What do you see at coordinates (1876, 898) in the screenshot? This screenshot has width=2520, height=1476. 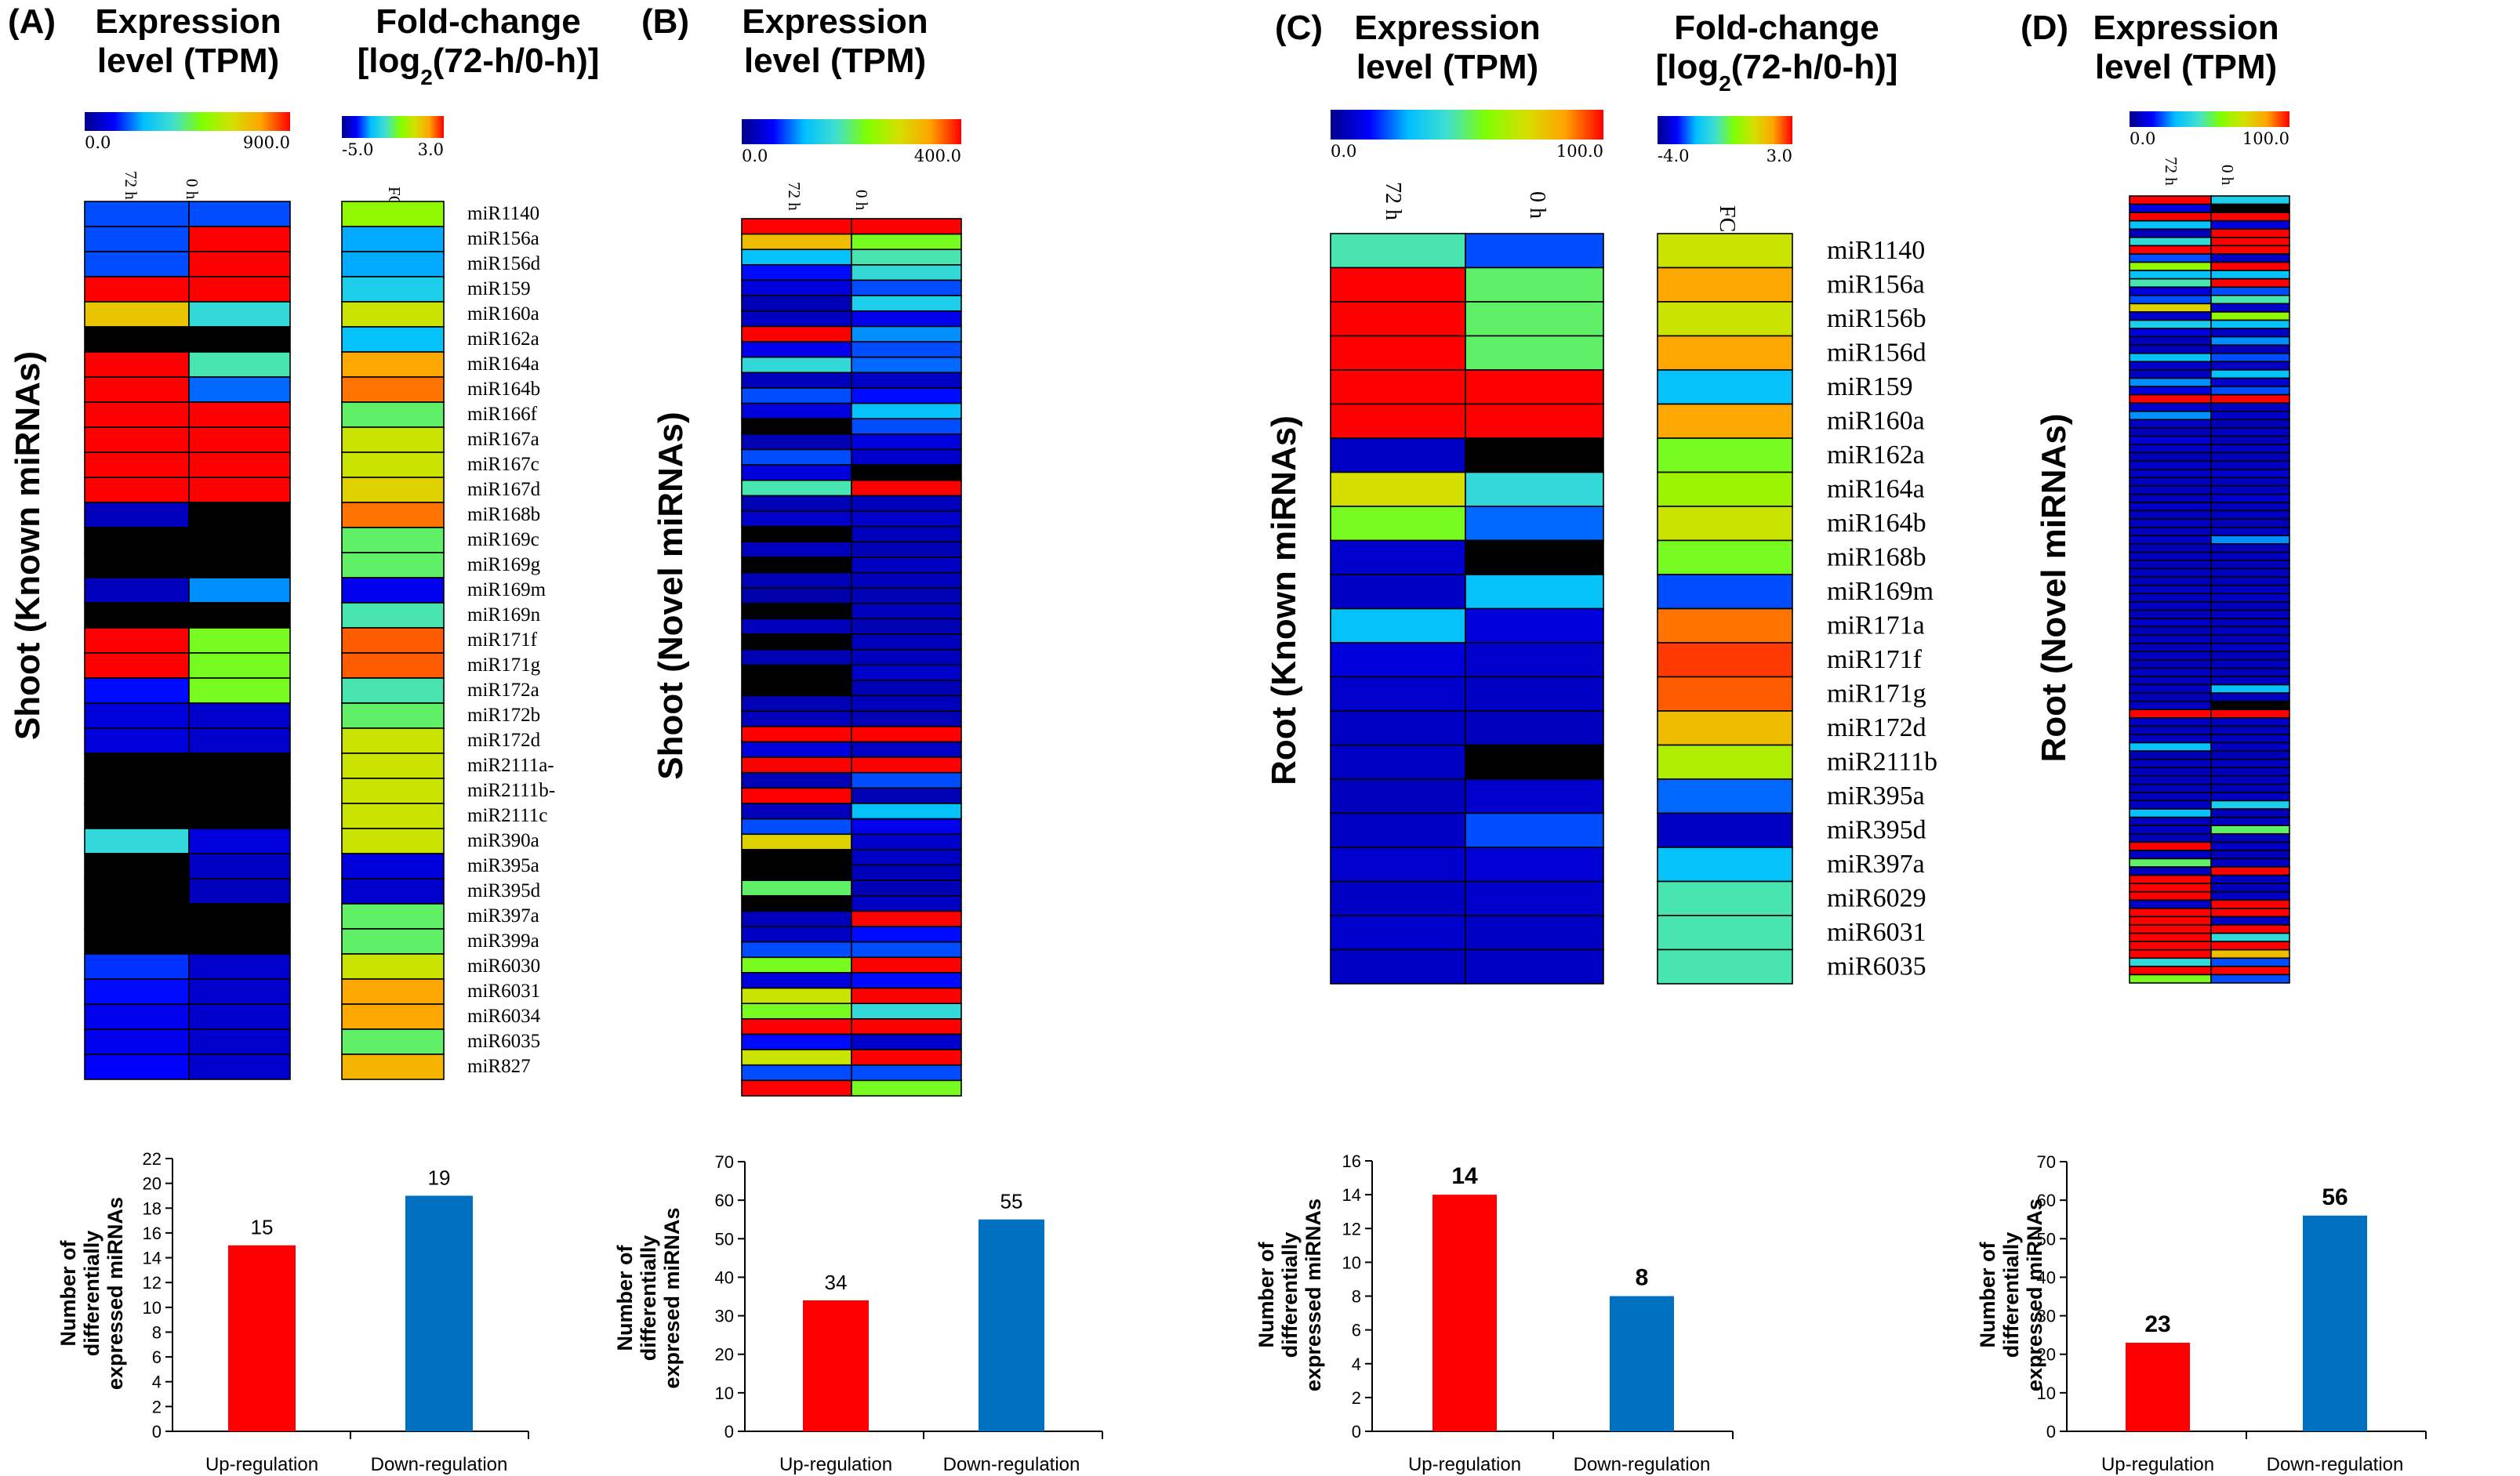 I see `panel-c-row-label: miR6029` at bounding box center [1876, 898].